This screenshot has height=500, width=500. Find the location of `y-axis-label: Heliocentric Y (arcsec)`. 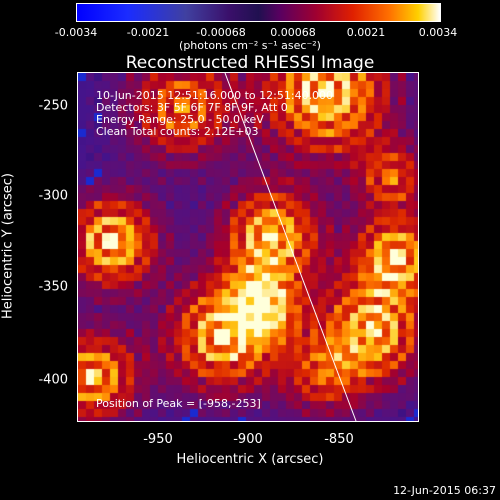

y-axis-label: Heliocentric Y (arcsec) is located at coordinates (8, 246).